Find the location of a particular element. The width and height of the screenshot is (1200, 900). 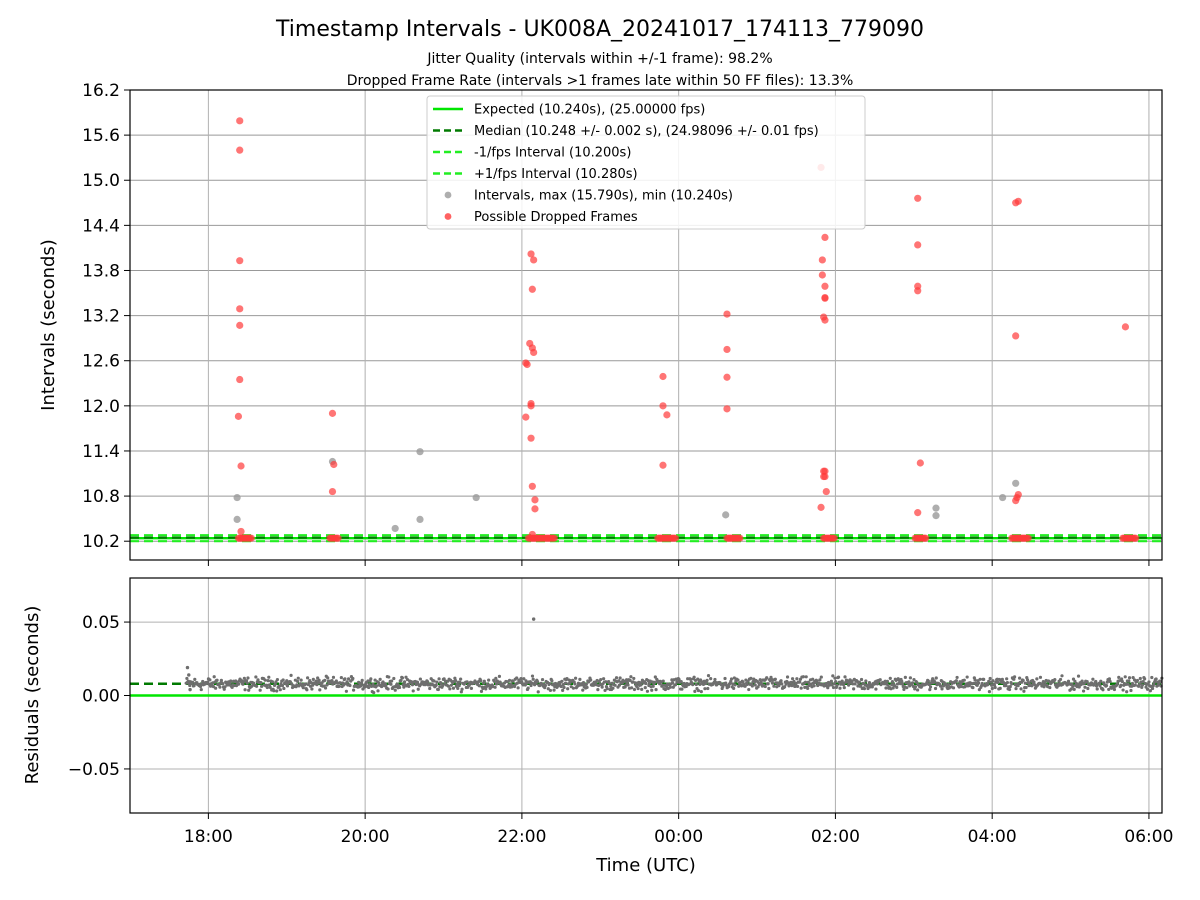

residuals-y-tick-label: 0.05 is located at coordinates (101, 623).